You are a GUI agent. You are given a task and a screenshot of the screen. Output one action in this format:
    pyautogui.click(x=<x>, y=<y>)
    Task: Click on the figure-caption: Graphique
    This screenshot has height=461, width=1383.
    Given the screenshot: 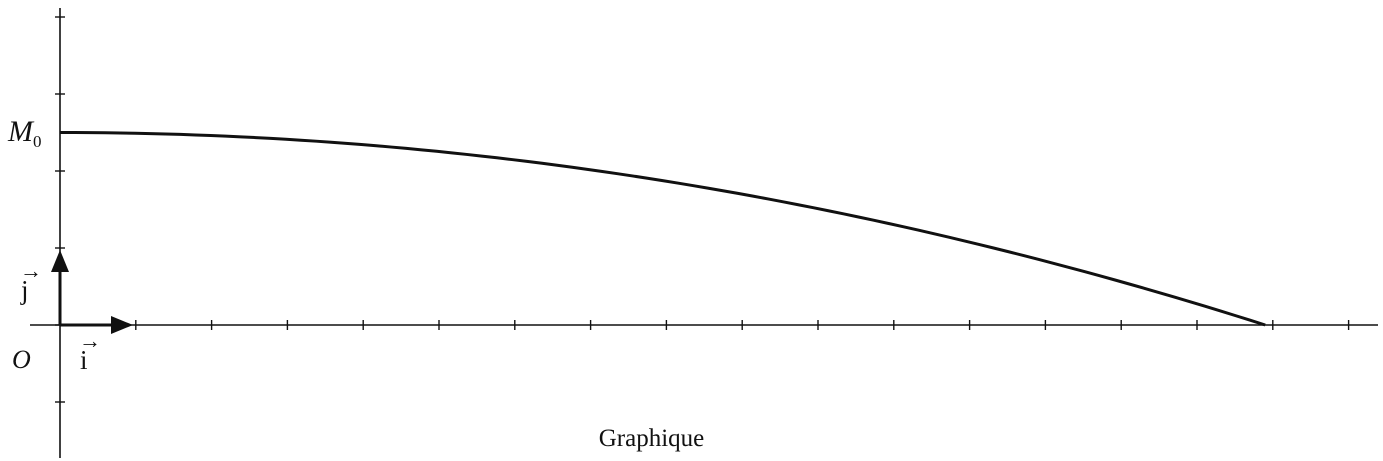 What is the action you would take?
    pyautogui.click(x=691, y=439)
    